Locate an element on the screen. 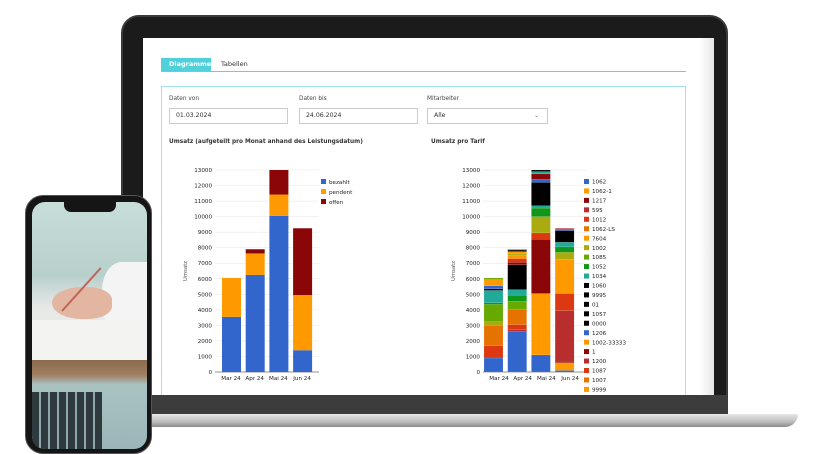 This screenshot has width=826, height=454. legend-label: 1007 is located at coordinates (599, 381).